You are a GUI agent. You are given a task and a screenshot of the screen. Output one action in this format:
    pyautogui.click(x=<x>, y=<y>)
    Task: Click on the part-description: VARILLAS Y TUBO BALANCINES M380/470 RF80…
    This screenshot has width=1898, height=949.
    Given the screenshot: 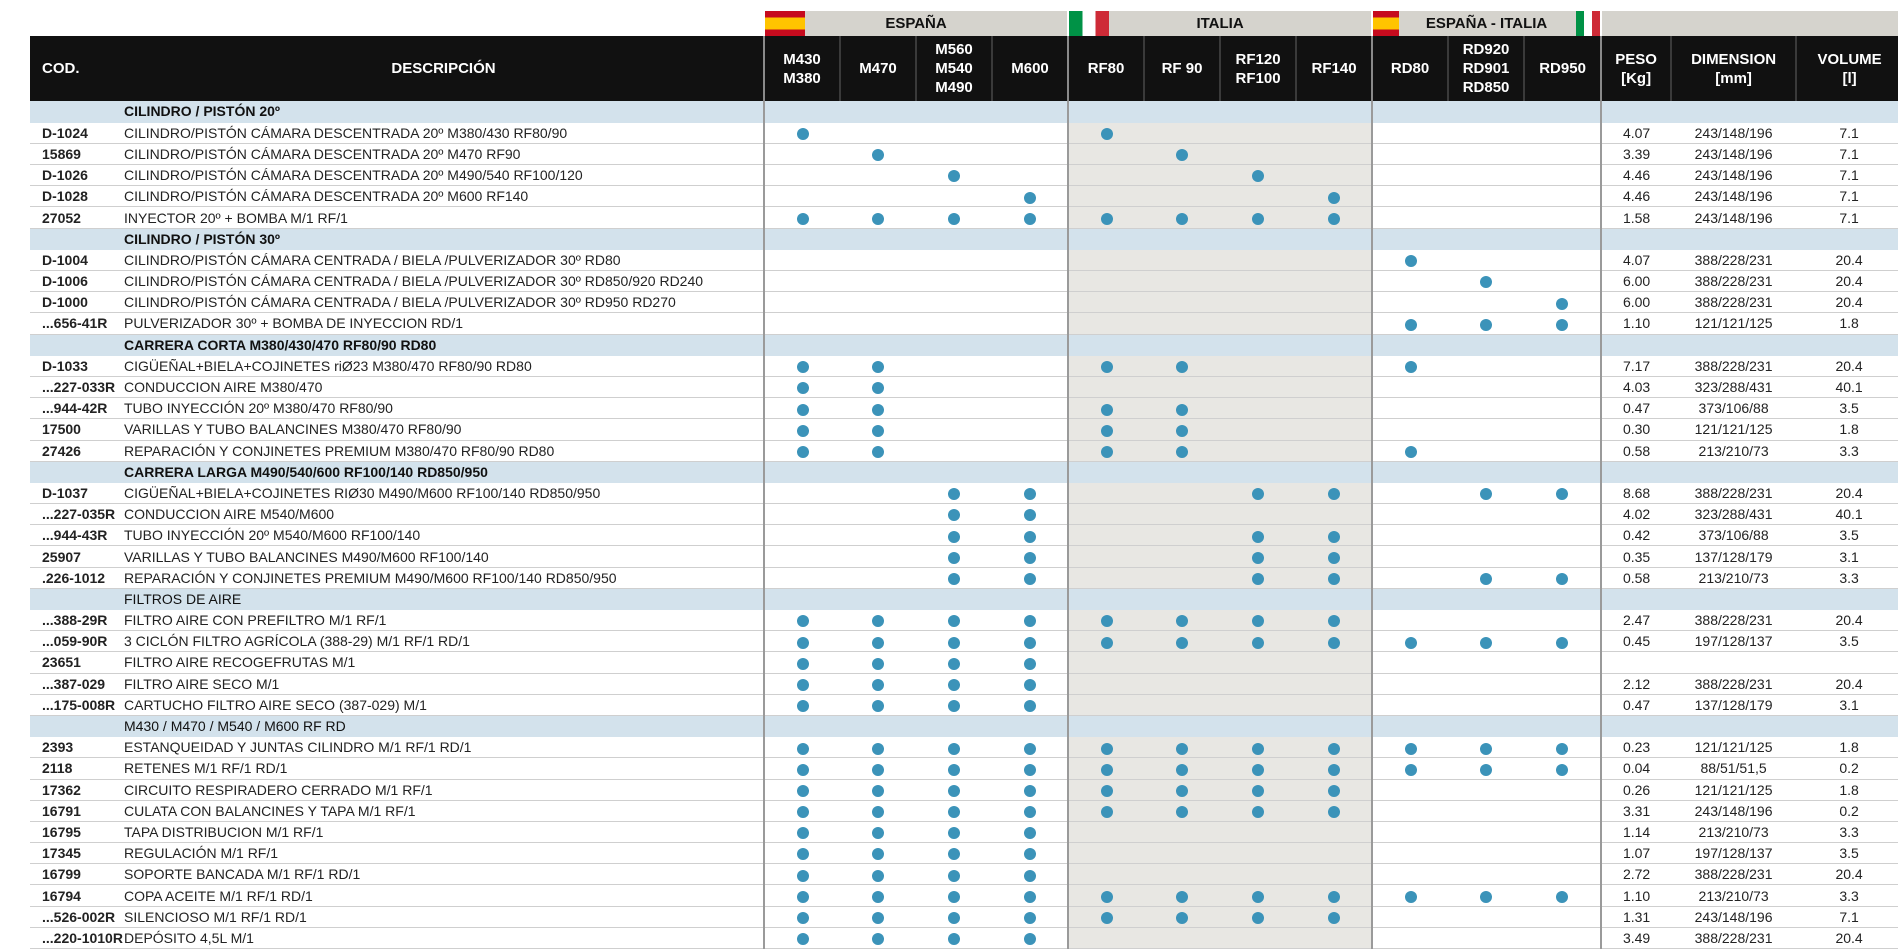 What is the action you would take?
    pyautogui.click(x=444, y=429)
    